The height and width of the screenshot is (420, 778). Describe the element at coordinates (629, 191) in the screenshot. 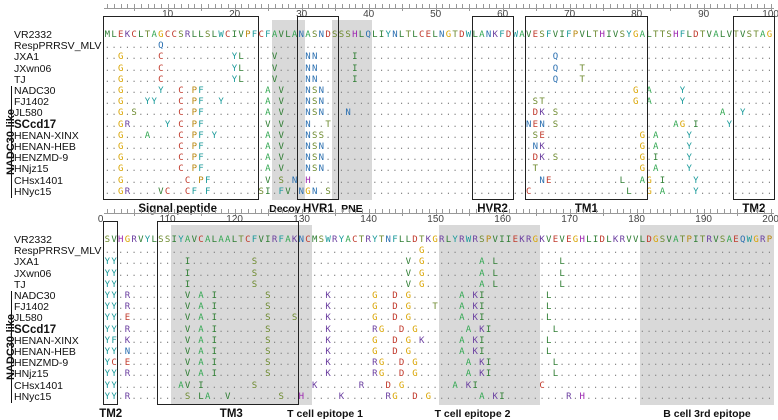

I see `residue: L` at that location.